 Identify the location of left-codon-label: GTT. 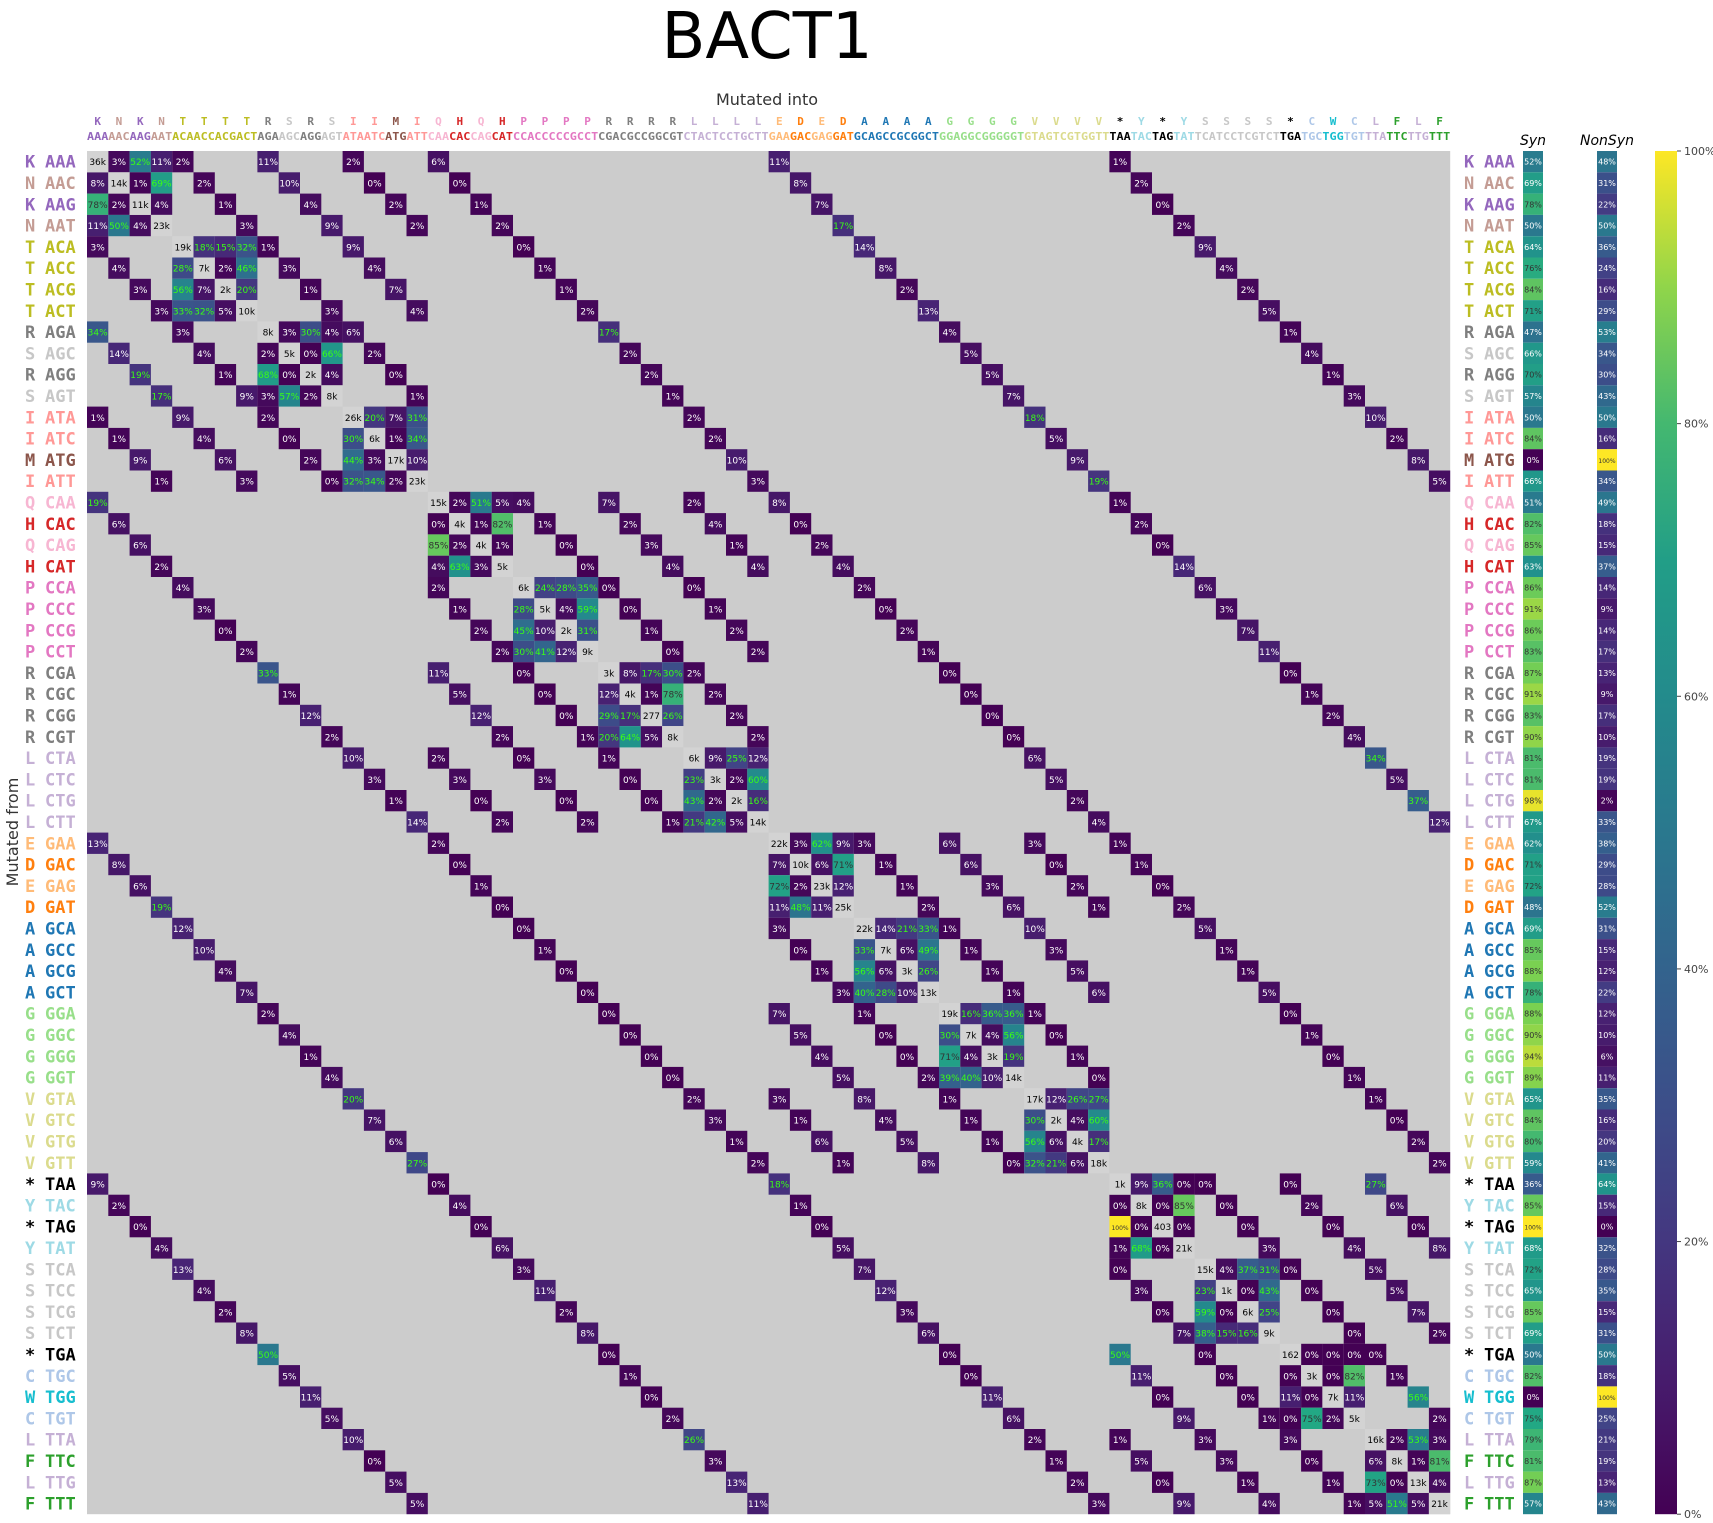
(60, 1164).